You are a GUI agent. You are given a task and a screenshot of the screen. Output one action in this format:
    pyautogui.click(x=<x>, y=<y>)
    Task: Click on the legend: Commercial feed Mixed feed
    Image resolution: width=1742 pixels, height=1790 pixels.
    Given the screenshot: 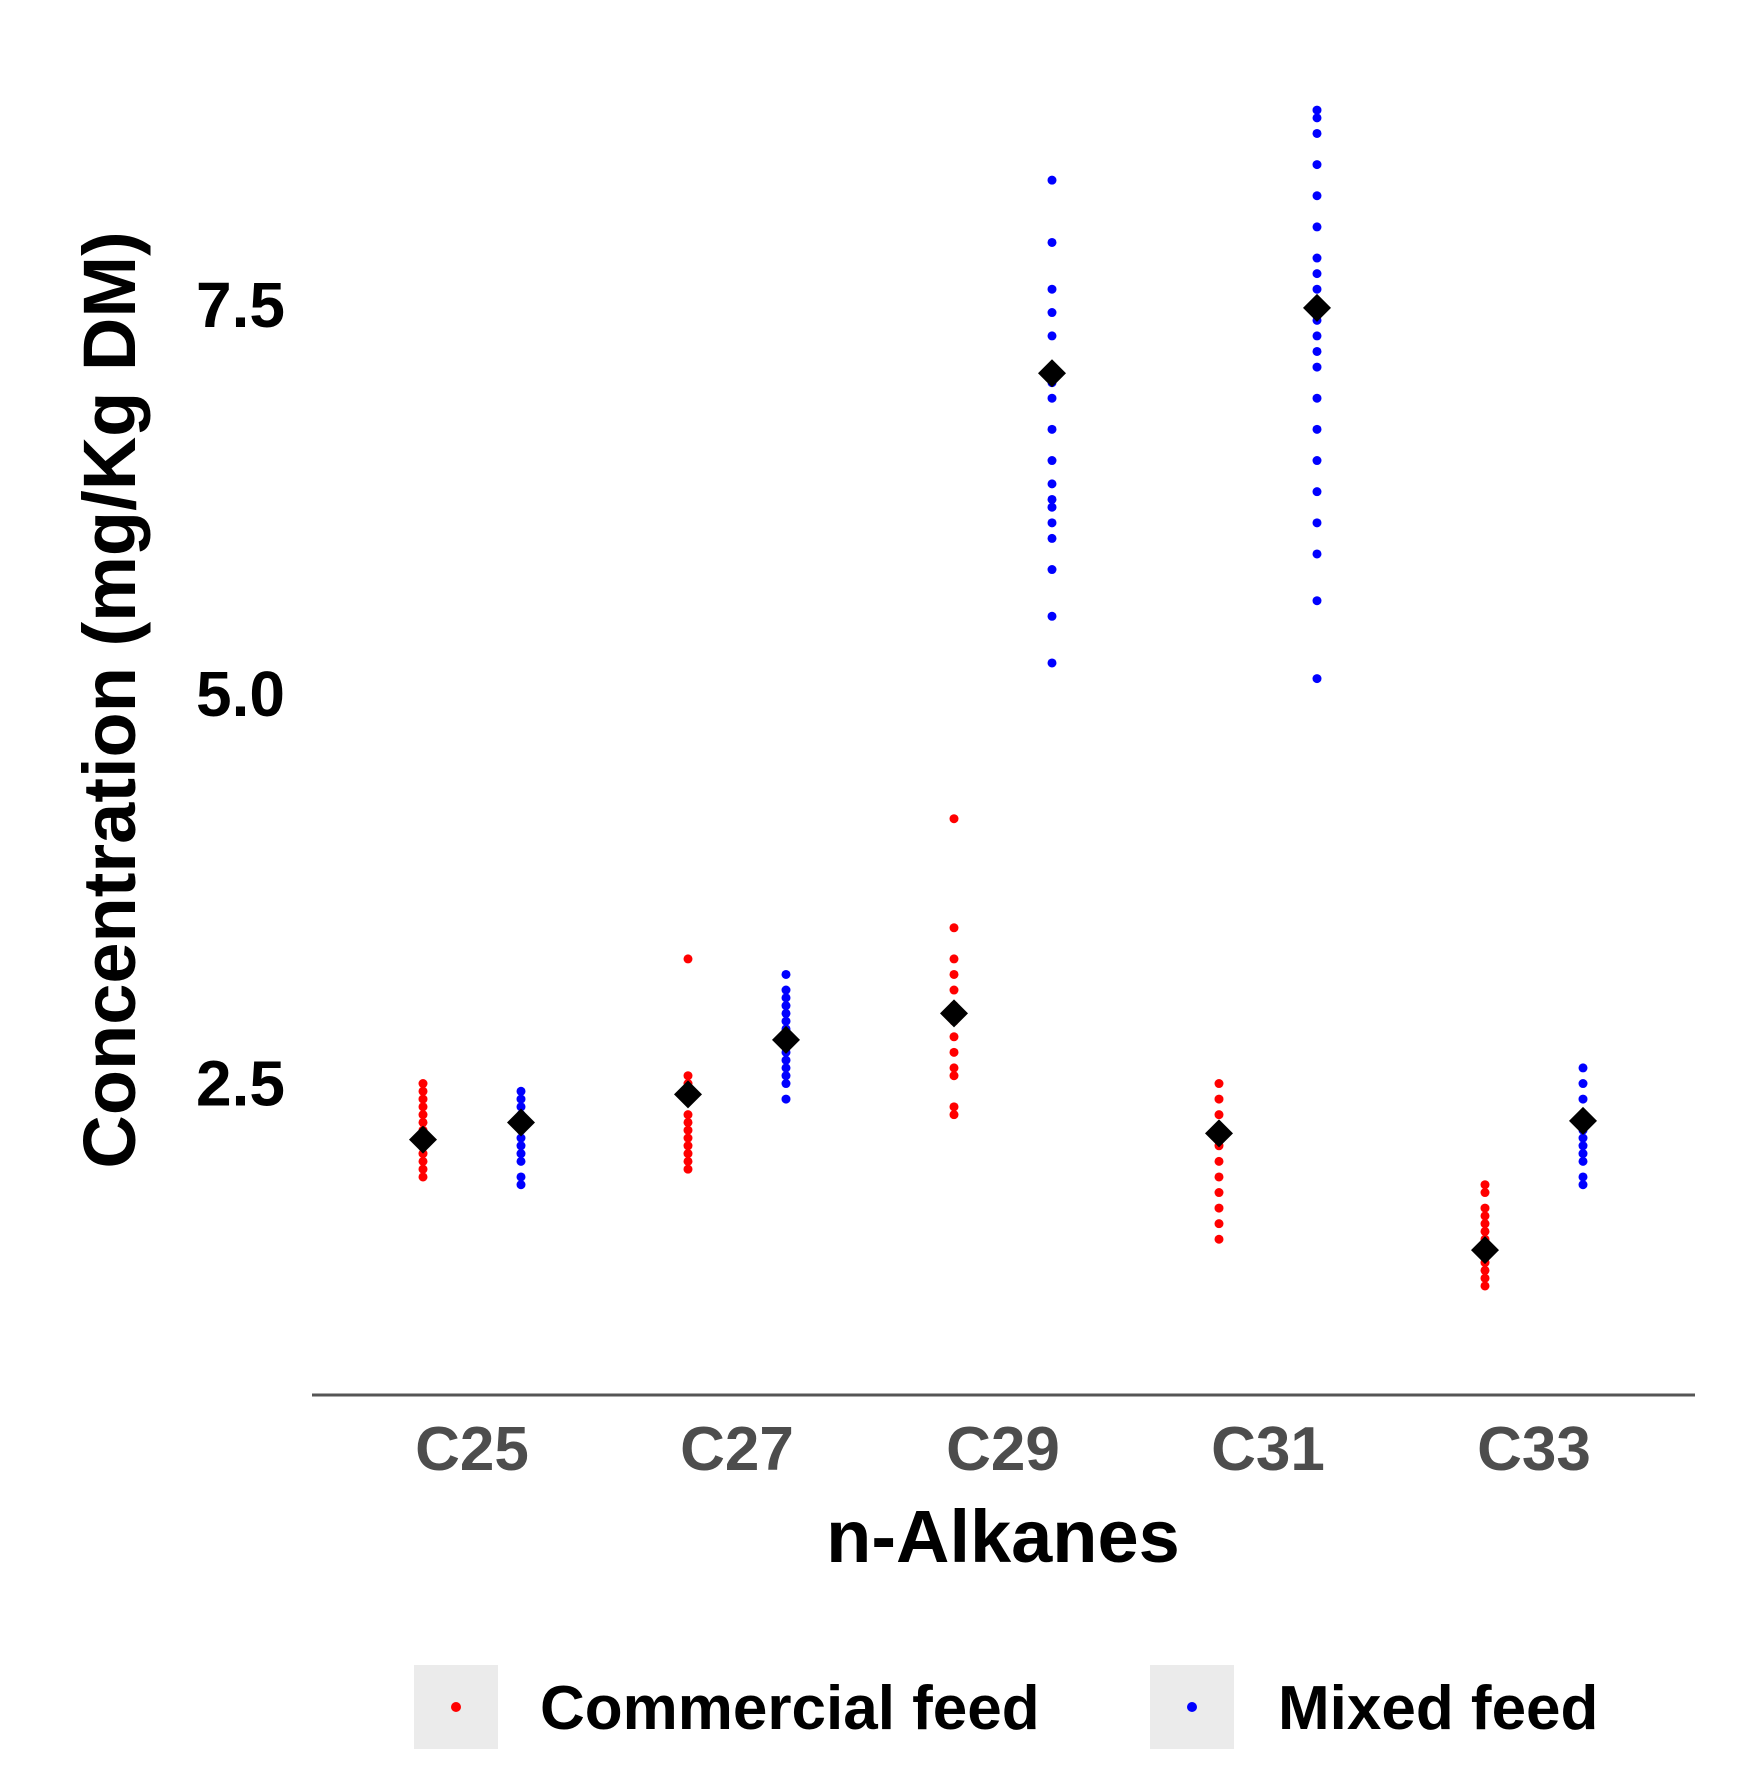 What is the action you would take?
    pyautogui.click(x=1006, y=1707)
    